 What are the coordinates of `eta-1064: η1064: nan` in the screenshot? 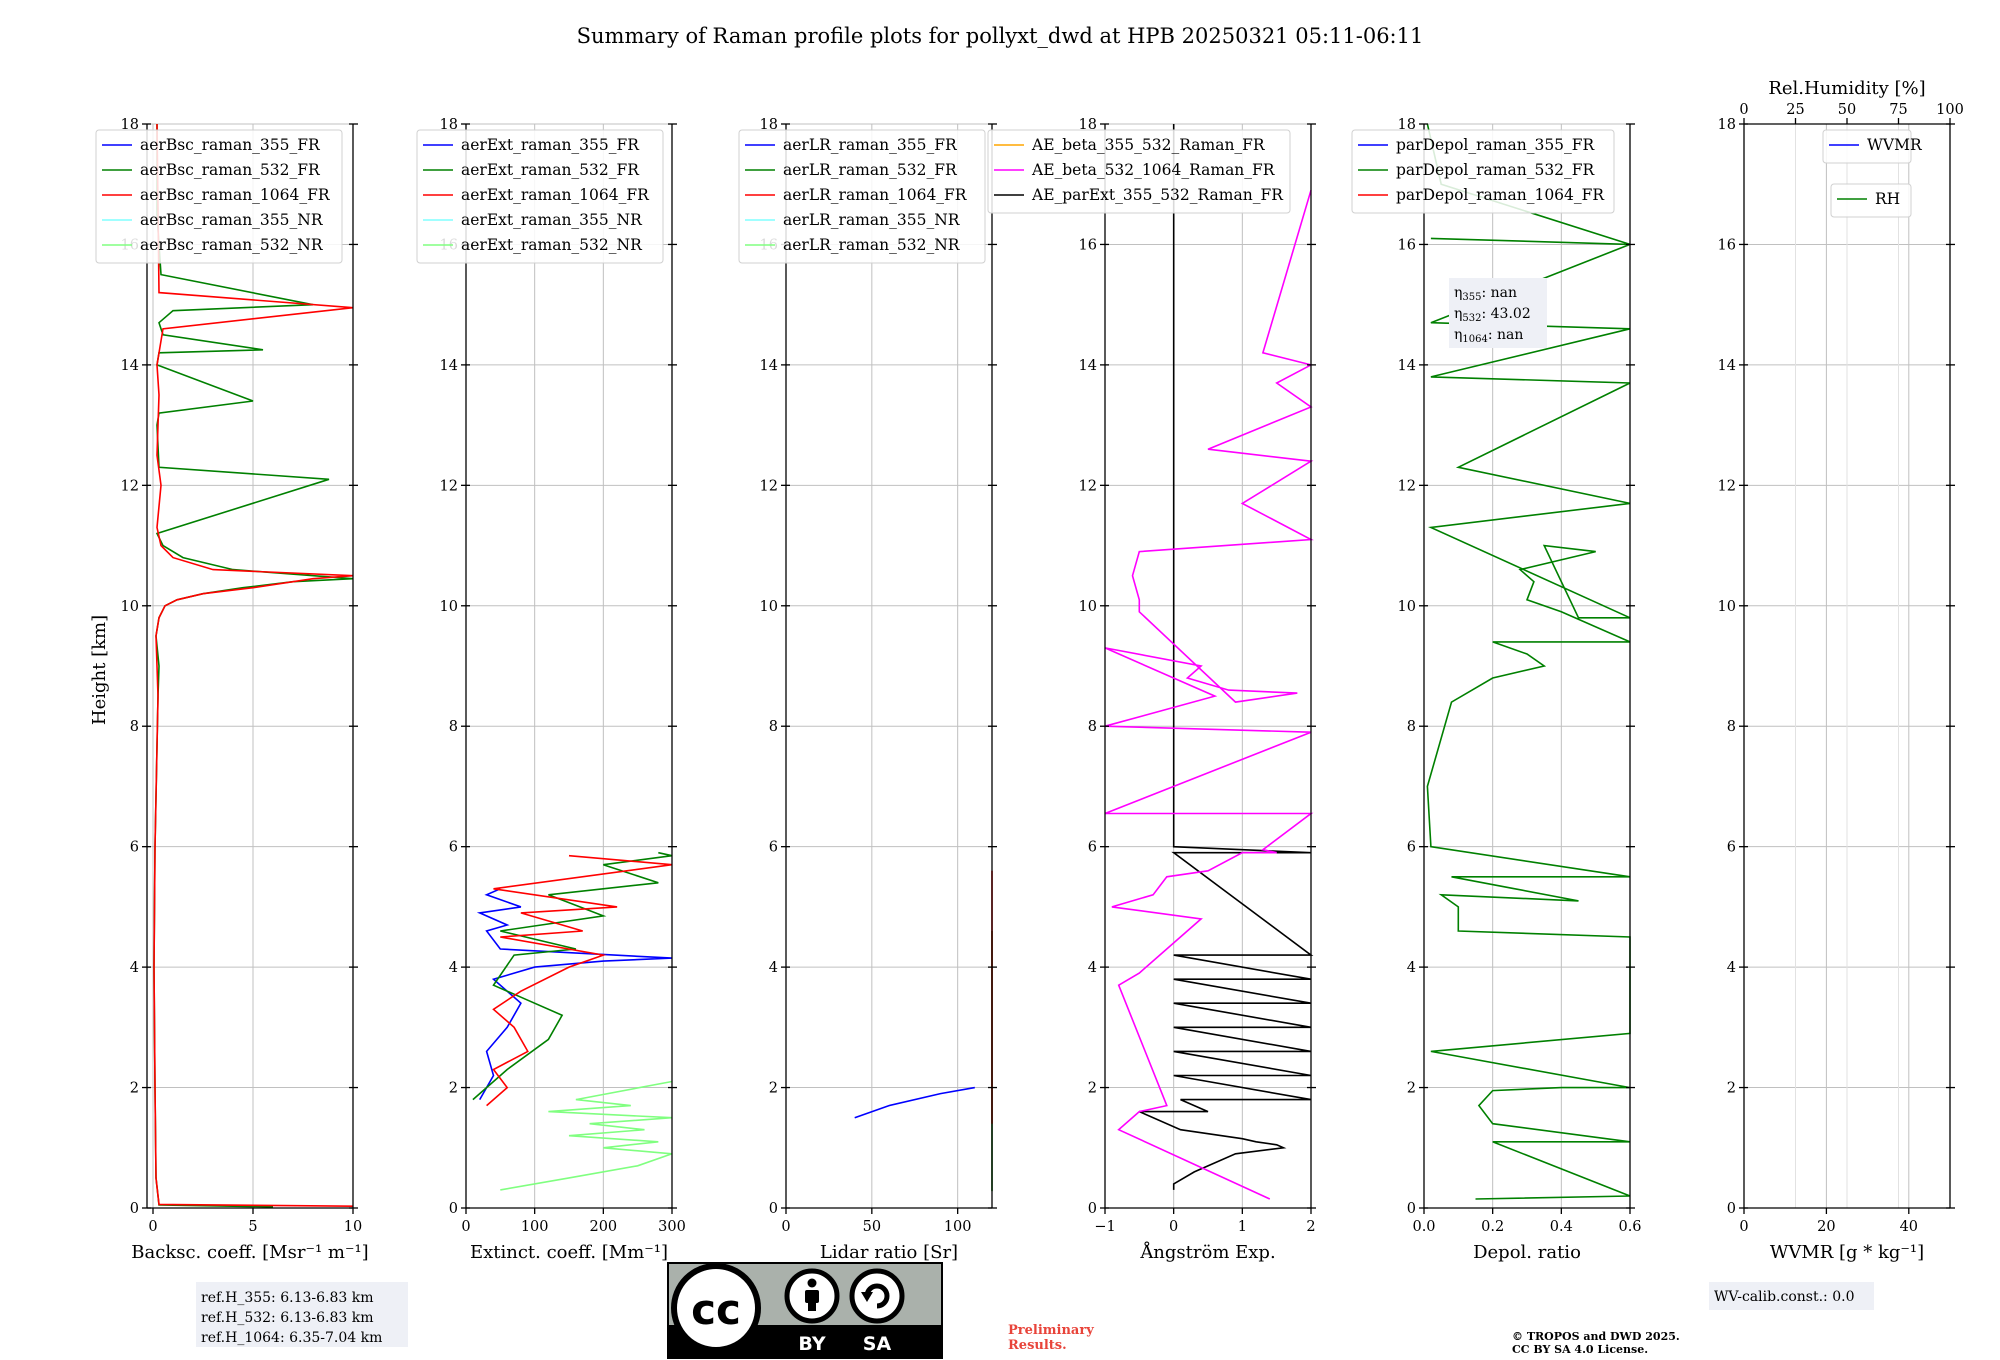 It's located at (1488, 336).